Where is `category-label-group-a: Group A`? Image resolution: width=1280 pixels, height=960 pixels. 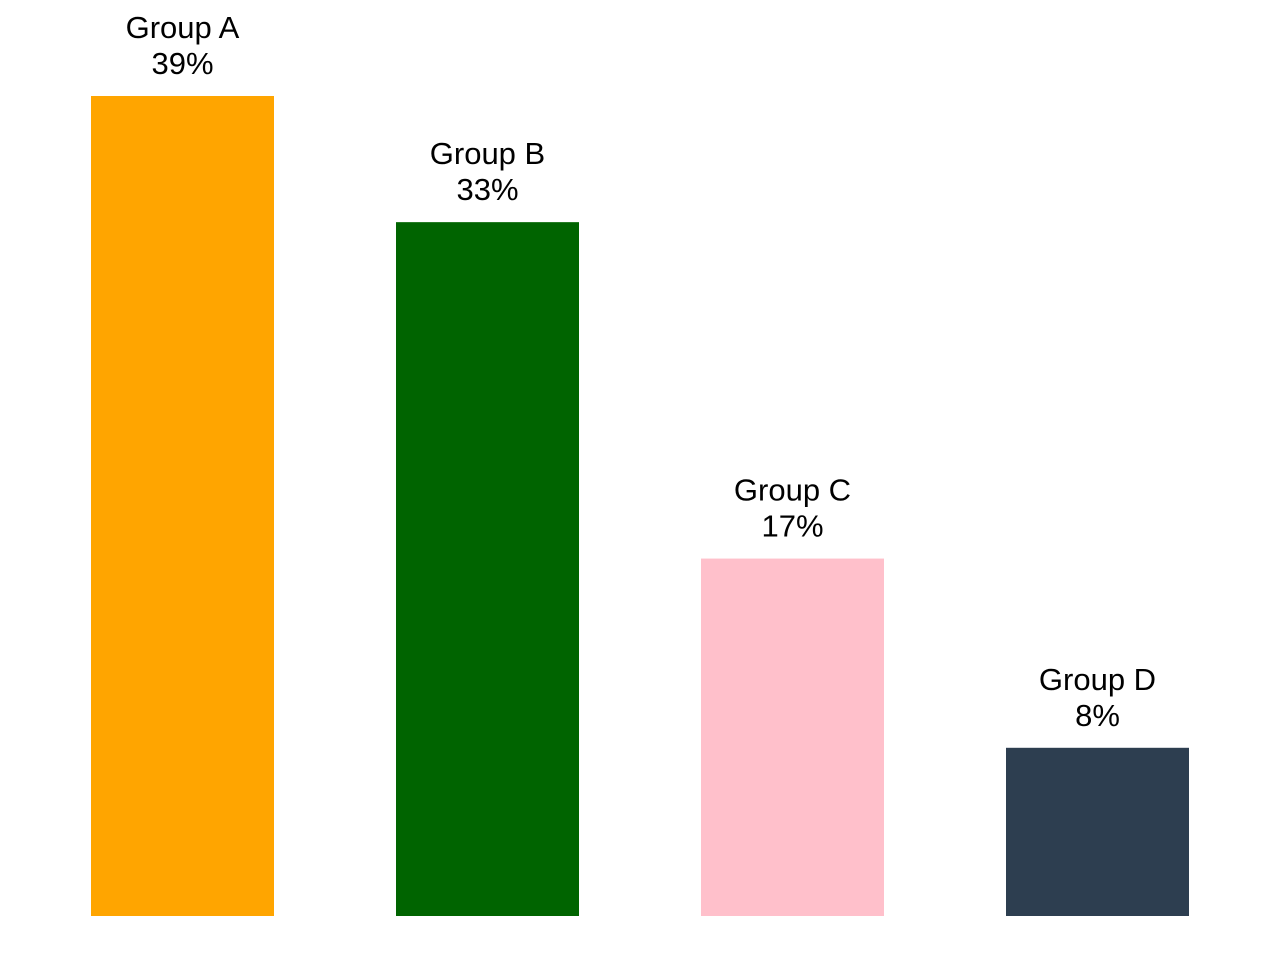
category-label-group-a: Group A is located at coordinates (183, 27).